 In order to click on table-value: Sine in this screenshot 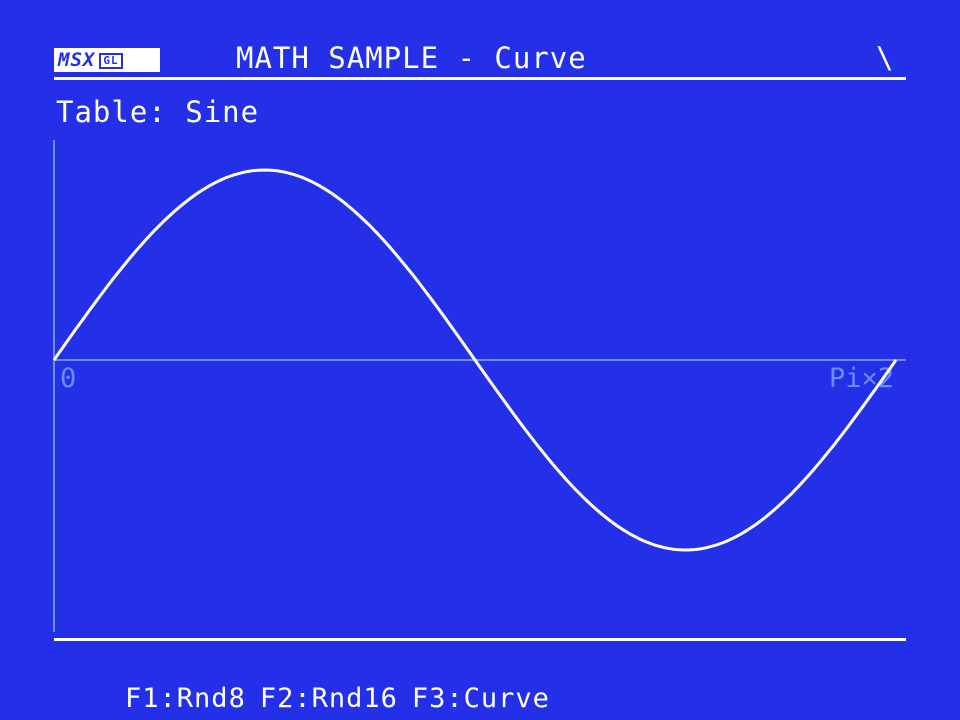, I will do `click(222, 112)`.